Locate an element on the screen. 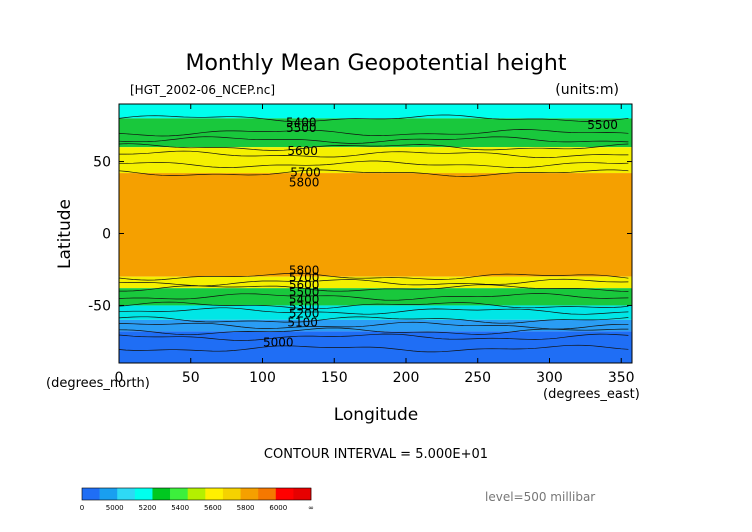 This screenshot has height=532, width=752. x-tick-label-350: 350 is located at coordinates (621, 378).